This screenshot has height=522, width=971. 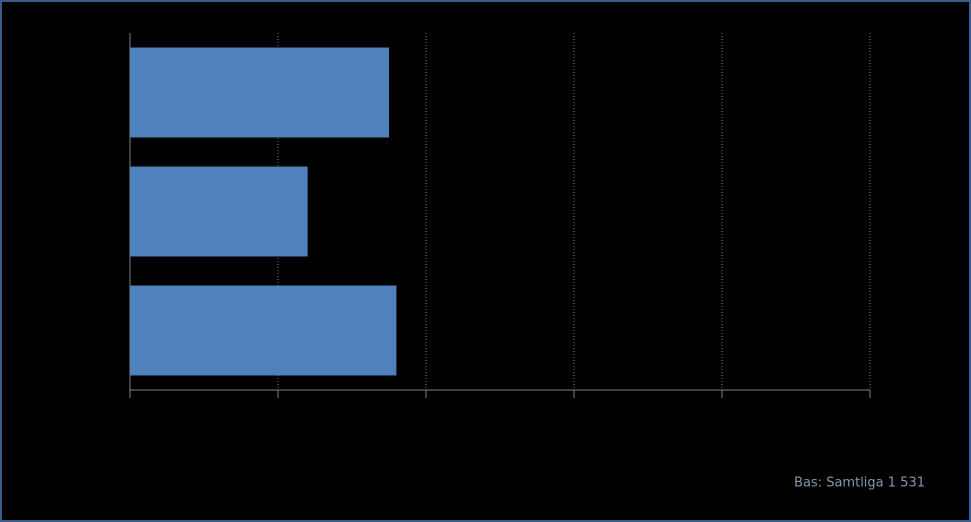 What do you see at coordinates (130, 412) in the screenshot?
I see `x-tick-label: 0` at bounding box center [130, 412].